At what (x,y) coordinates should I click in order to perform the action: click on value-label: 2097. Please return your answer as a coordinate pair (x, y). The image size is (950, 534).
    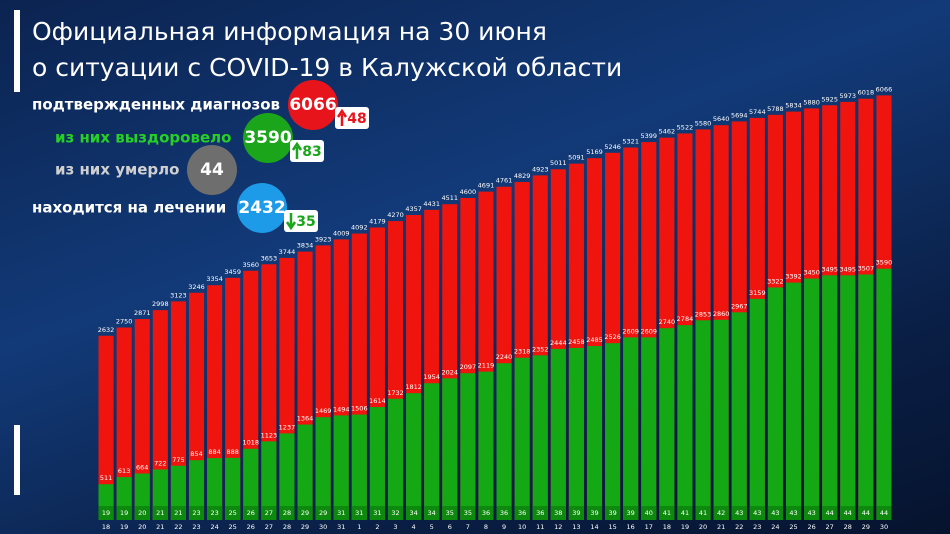
    Looking at the image, I should click on (468, 367).